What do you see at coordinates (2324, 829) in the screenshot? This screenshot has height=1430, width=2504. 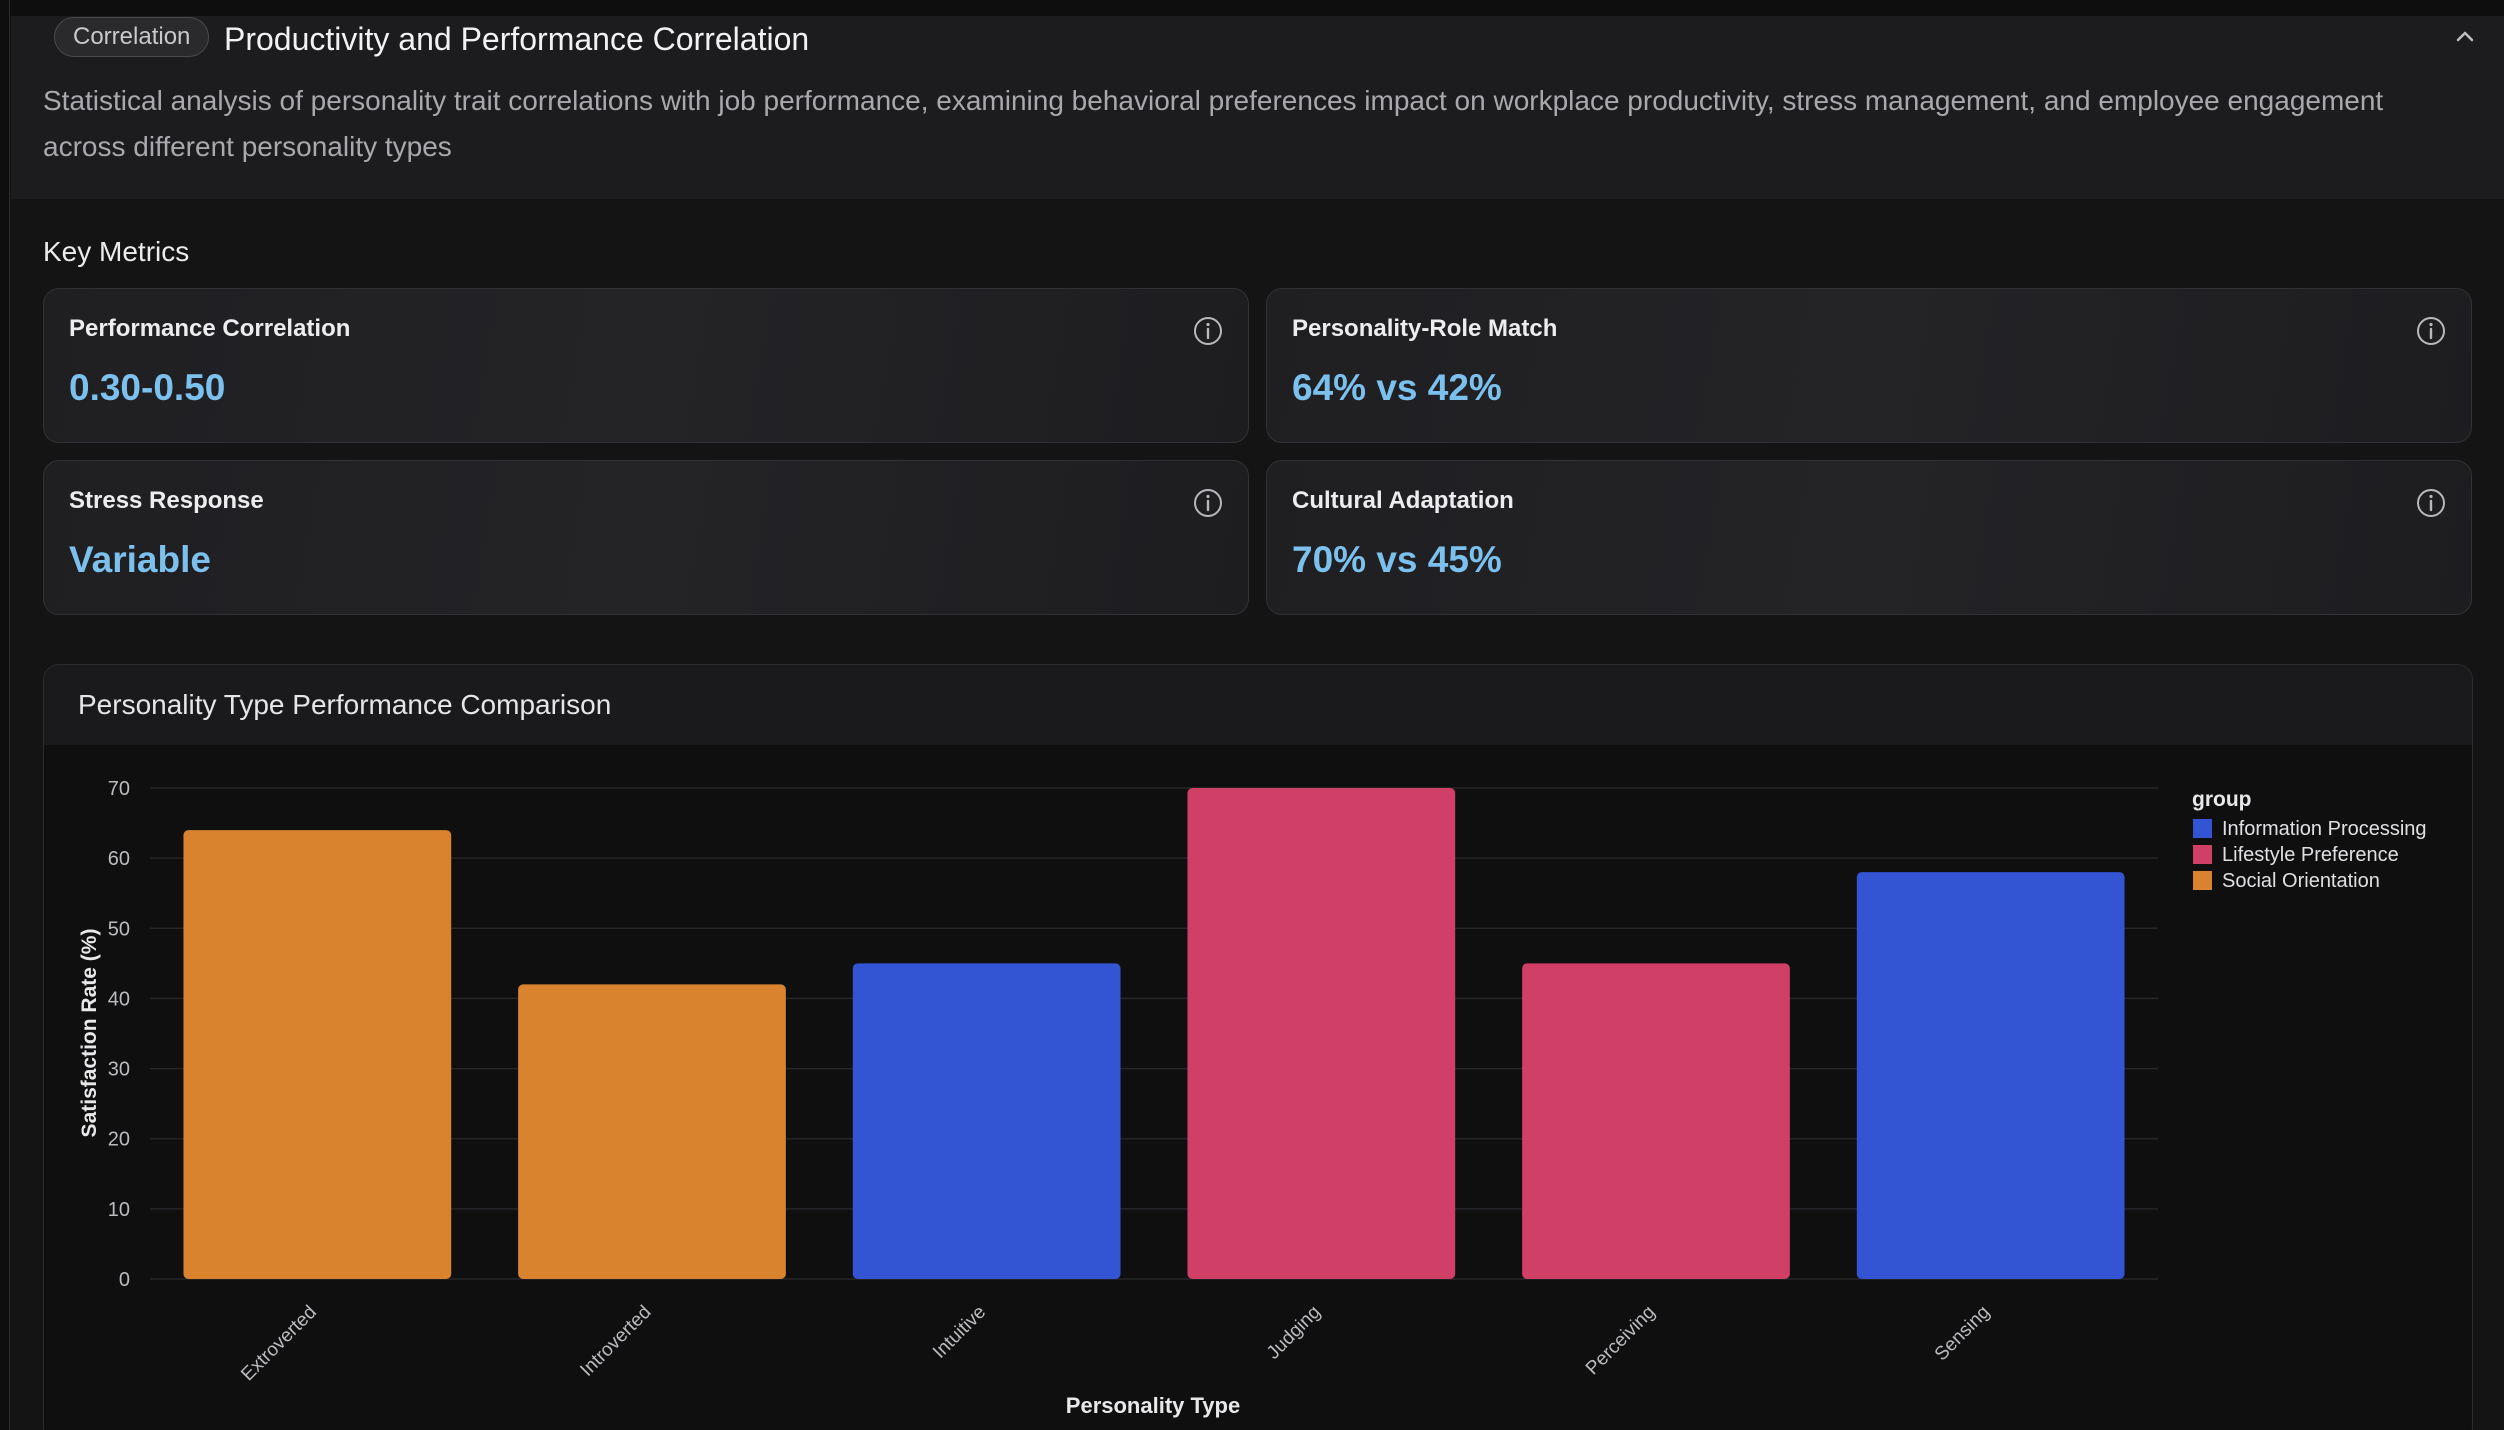 I see `legend-label: Information Processing` at bounding box center [2324, 829].